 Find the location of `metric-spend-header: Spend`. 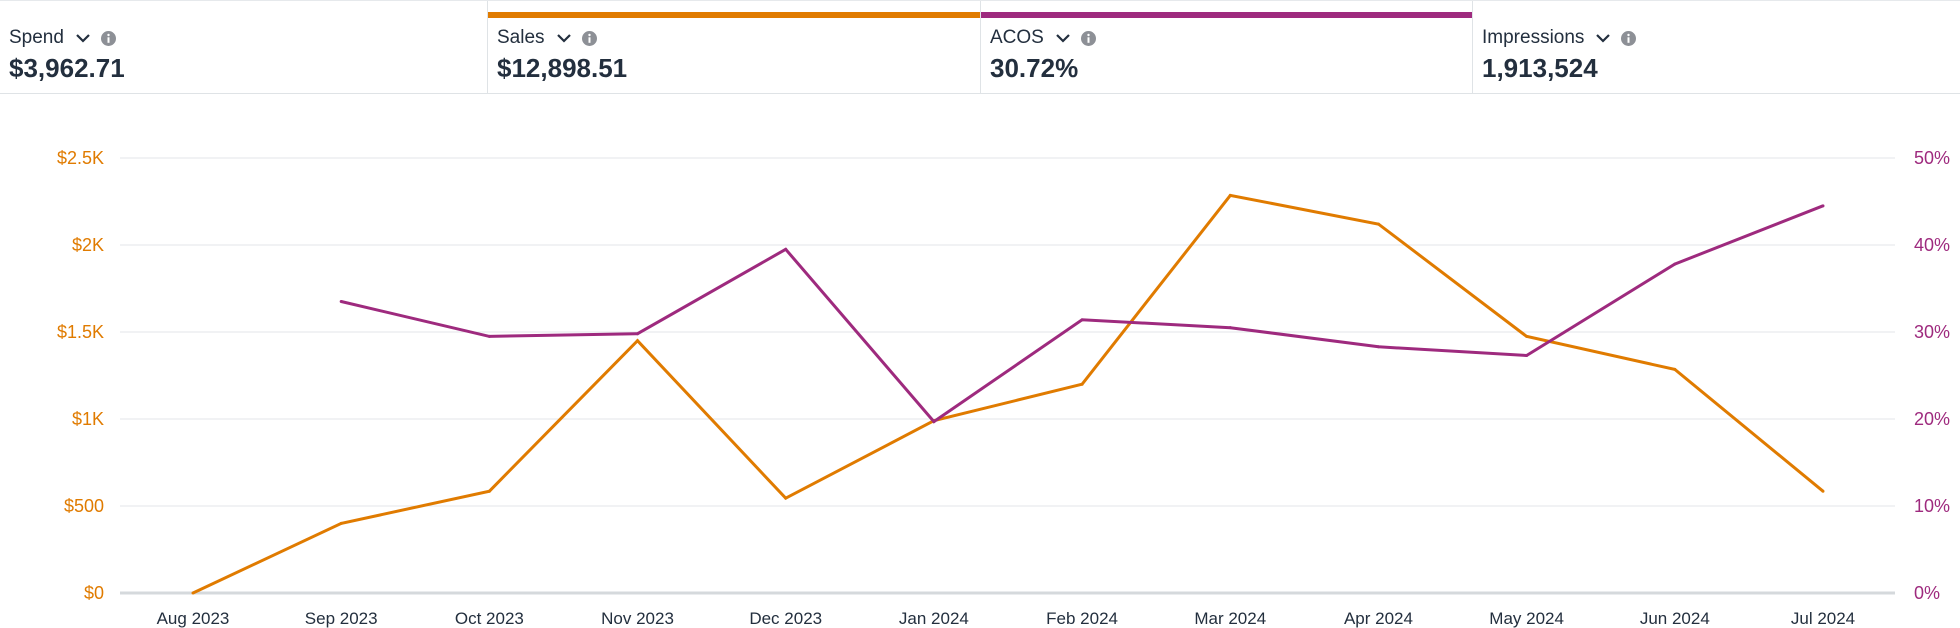

metric-spend-header: Spend is located at coordinates (63, 38).